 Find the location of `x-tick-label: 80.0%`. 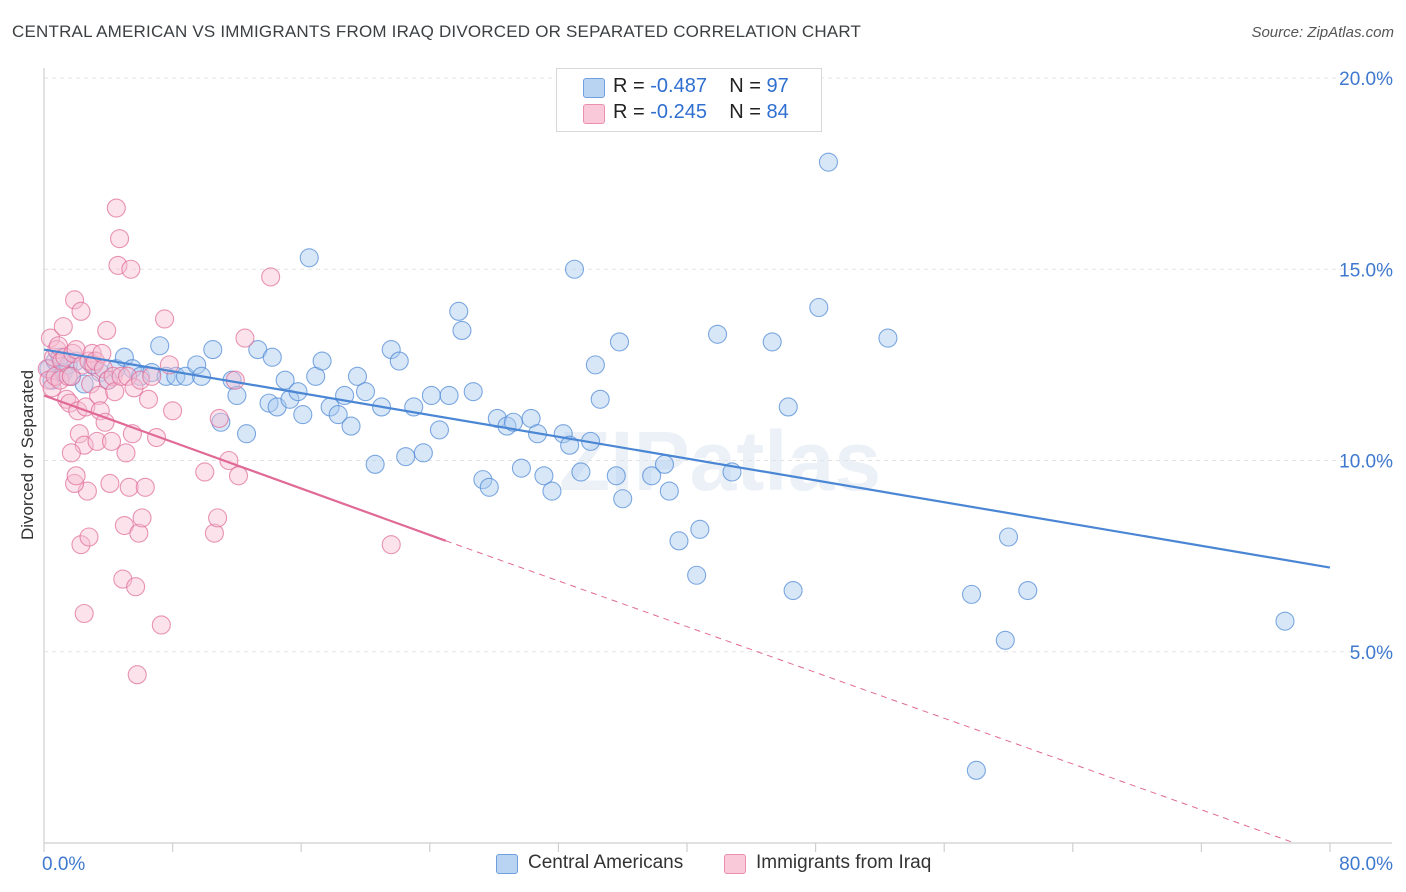

x-tick-label: 80.0% is located at coordinates (1366, 864).